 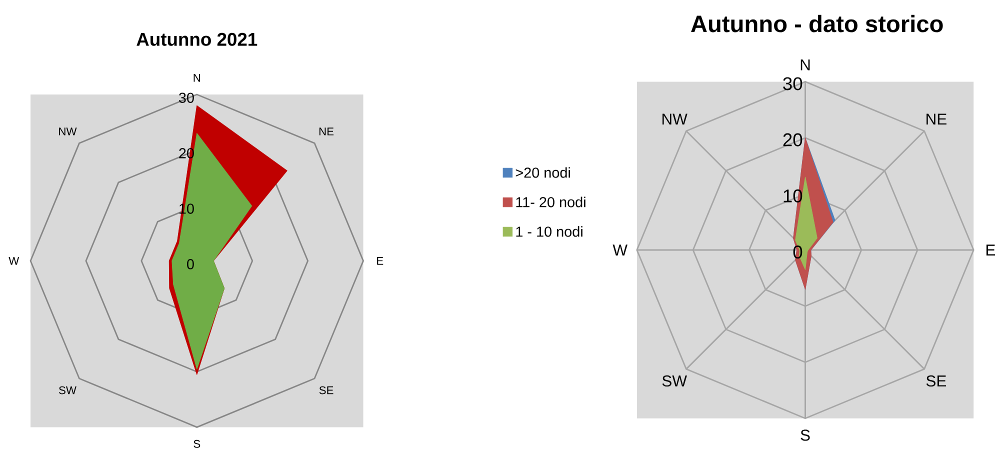 What do you see at coordinates (190, 264) in the screenshot?
I see `y-tick-label: 0` at bounding box center [190, 264].